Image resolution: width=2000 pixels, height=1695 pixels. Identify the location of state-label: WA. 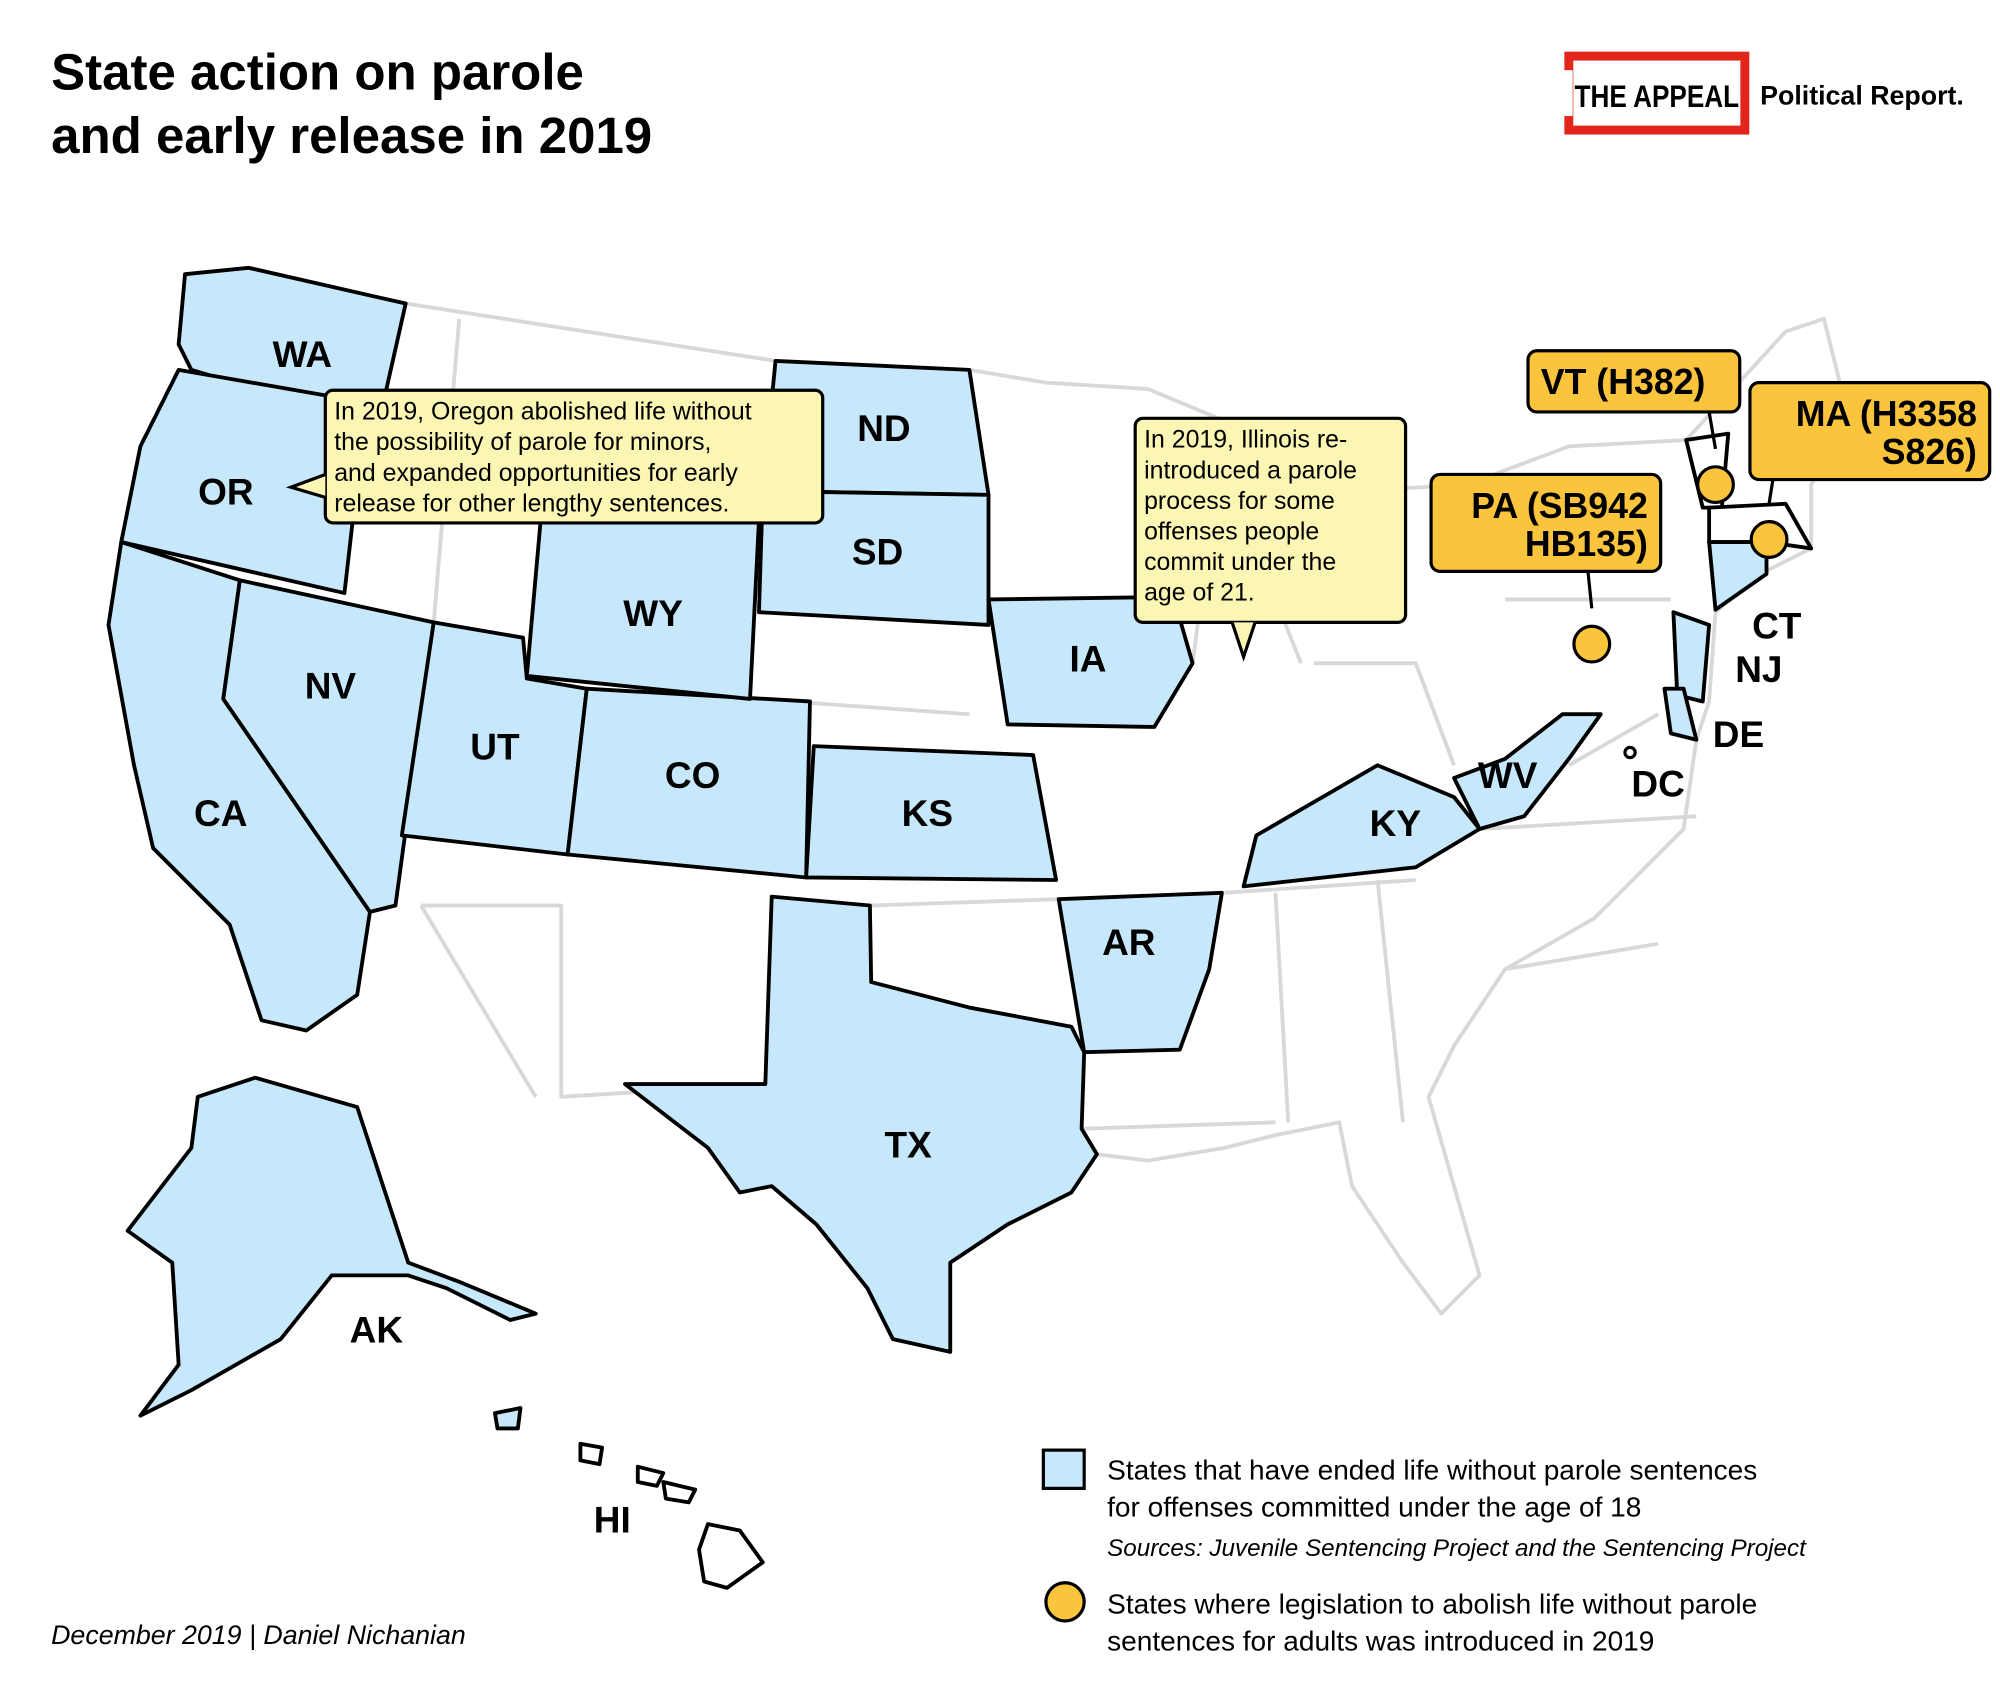
(303, 354).